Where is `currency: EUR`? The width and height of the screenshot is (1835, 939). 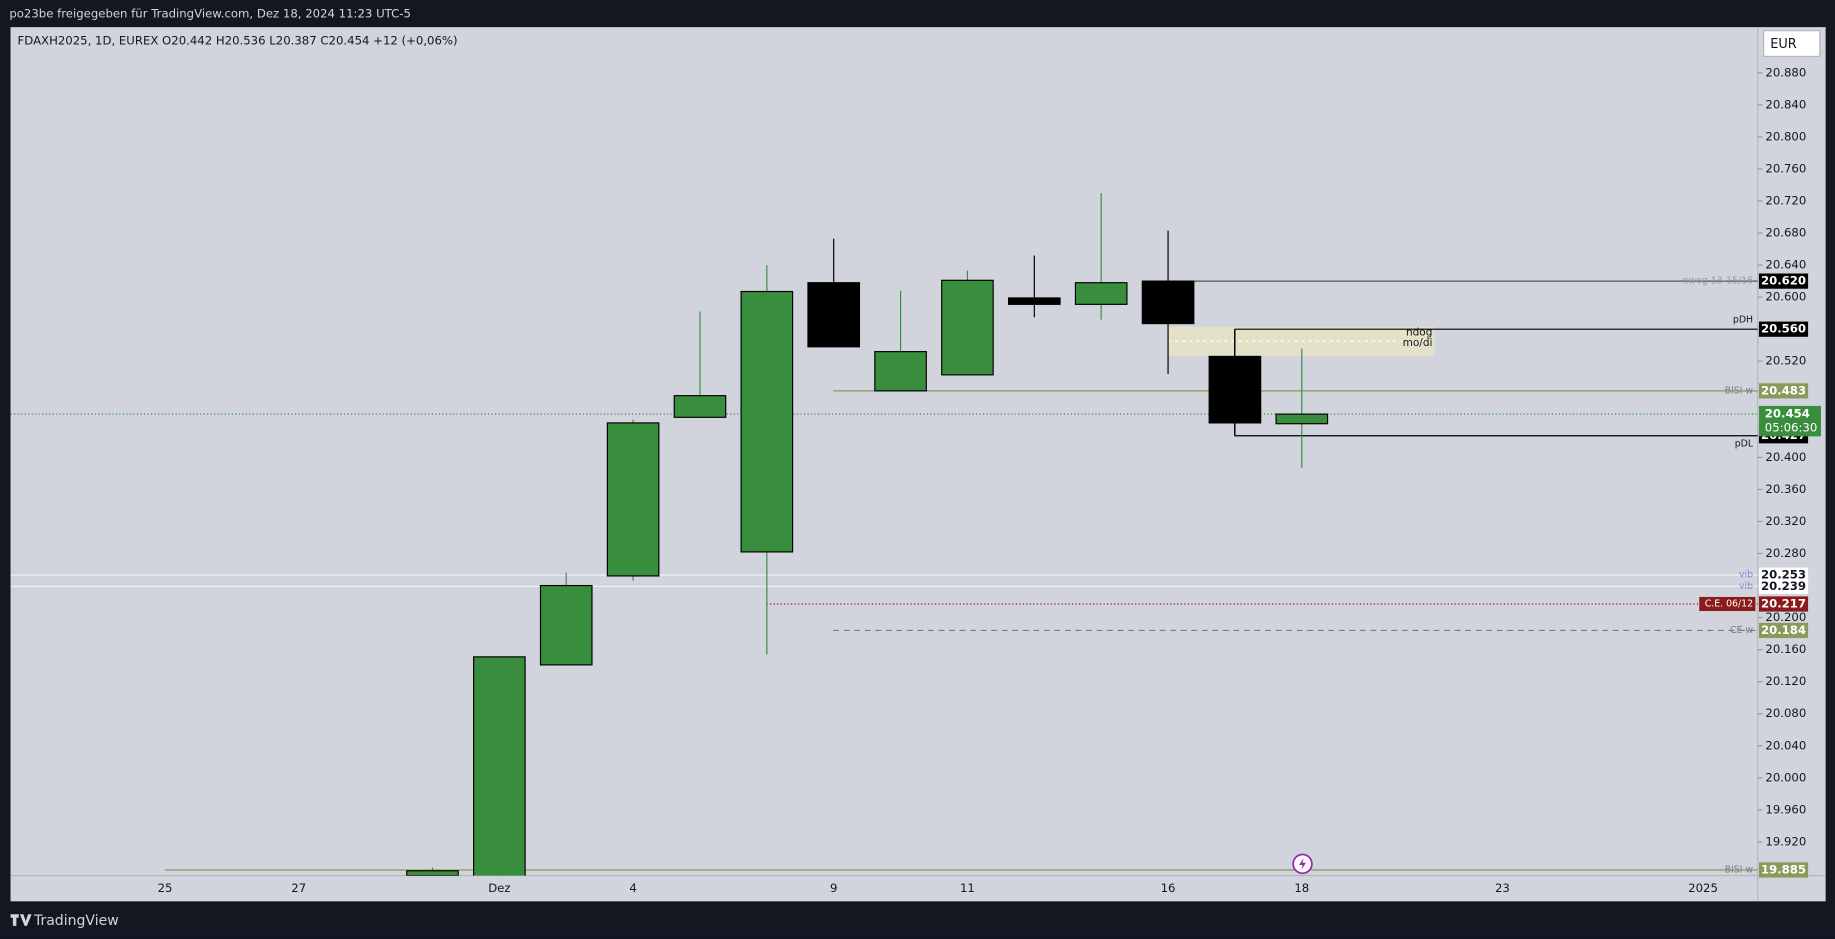 currency: EUR is located at coordinates (1783, 44).